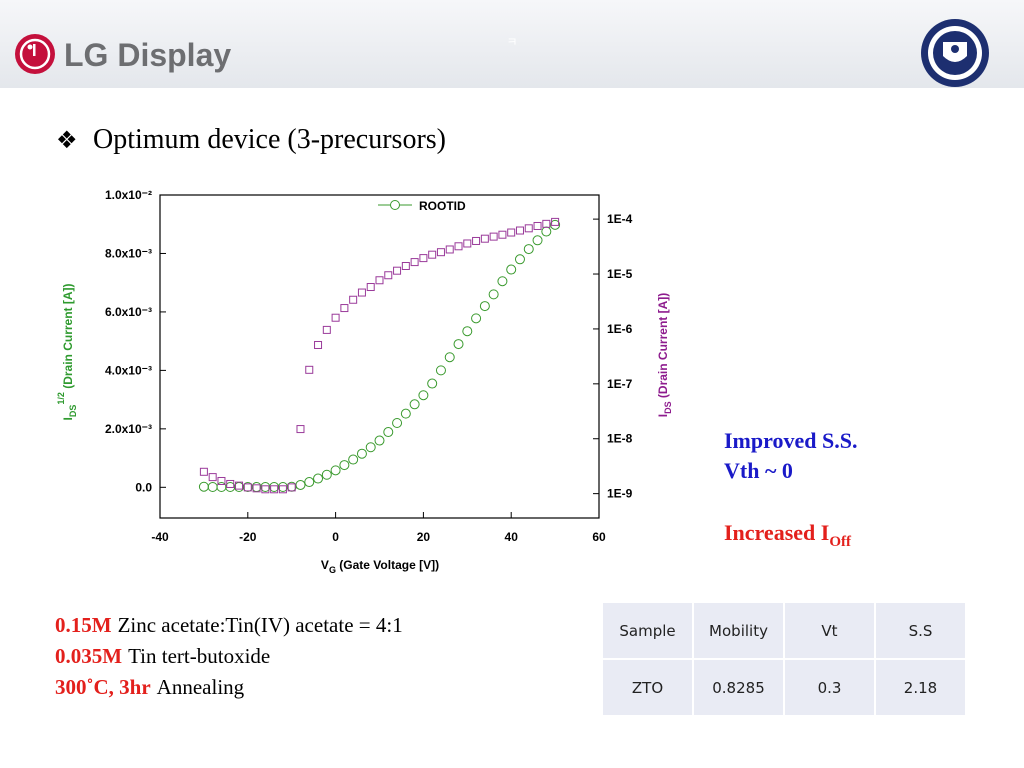 Image resolution: width=1024 pixels, height=768 pixels. What do you see at coordinates (395, 205) in the screenshot?
I see `legend-marker` at bounding box center [395, 205].